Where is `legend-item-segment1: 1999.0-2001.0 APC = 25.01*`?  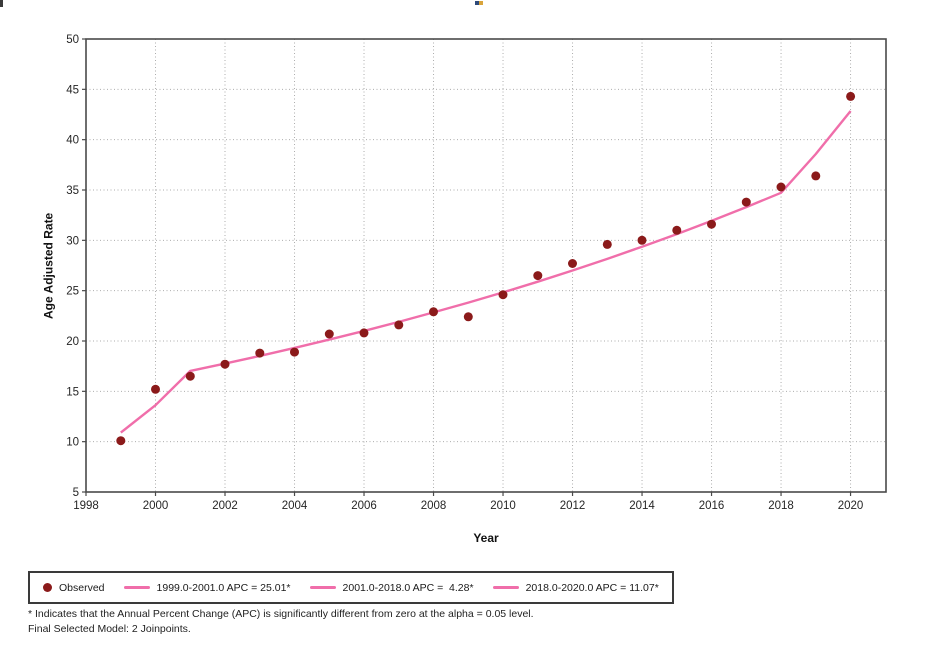 legend-item-segment1: 1999.0-2001.0 APC = 25.01* is located at coordinates (207, 587).